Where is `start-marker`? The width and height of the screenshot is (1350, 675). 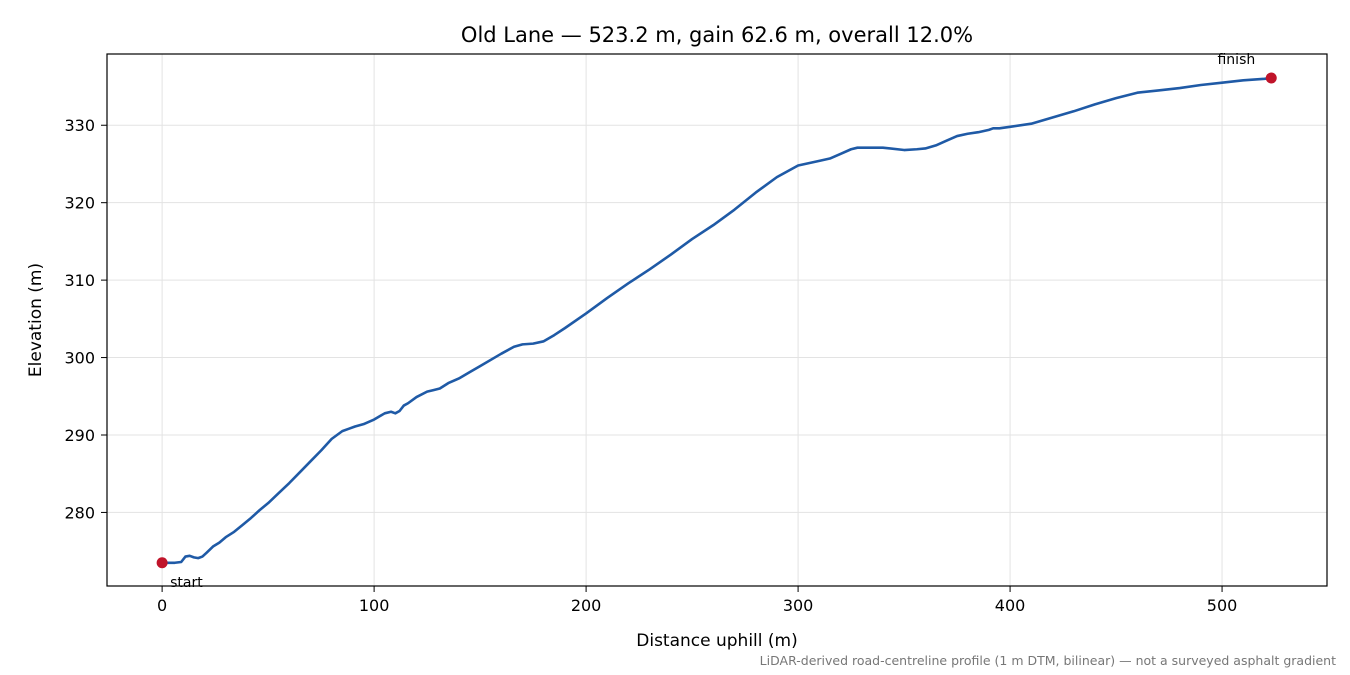
start-marker is located at coordinates (162, 563).